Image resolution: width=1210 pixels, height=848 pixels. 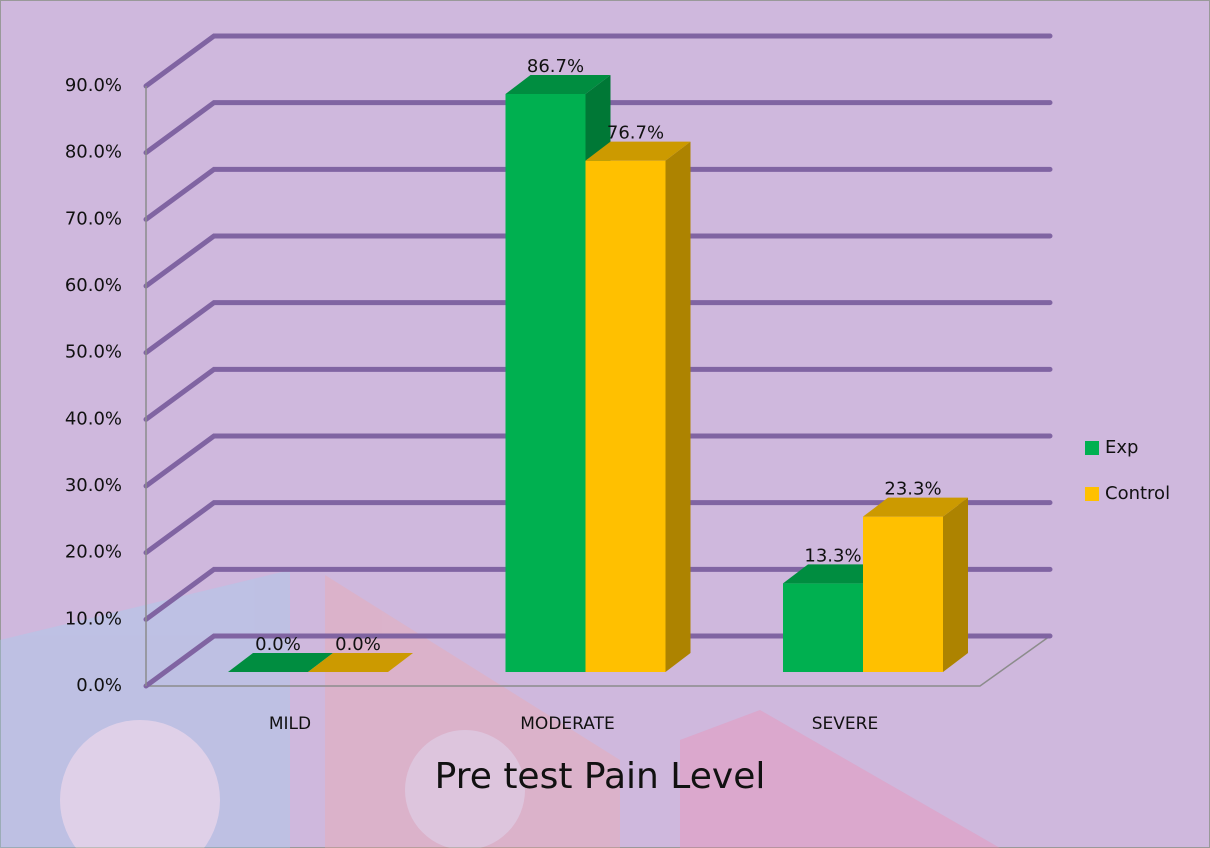 I want to click on y-tick-label: 50.0%, so click(x=93, y=352).